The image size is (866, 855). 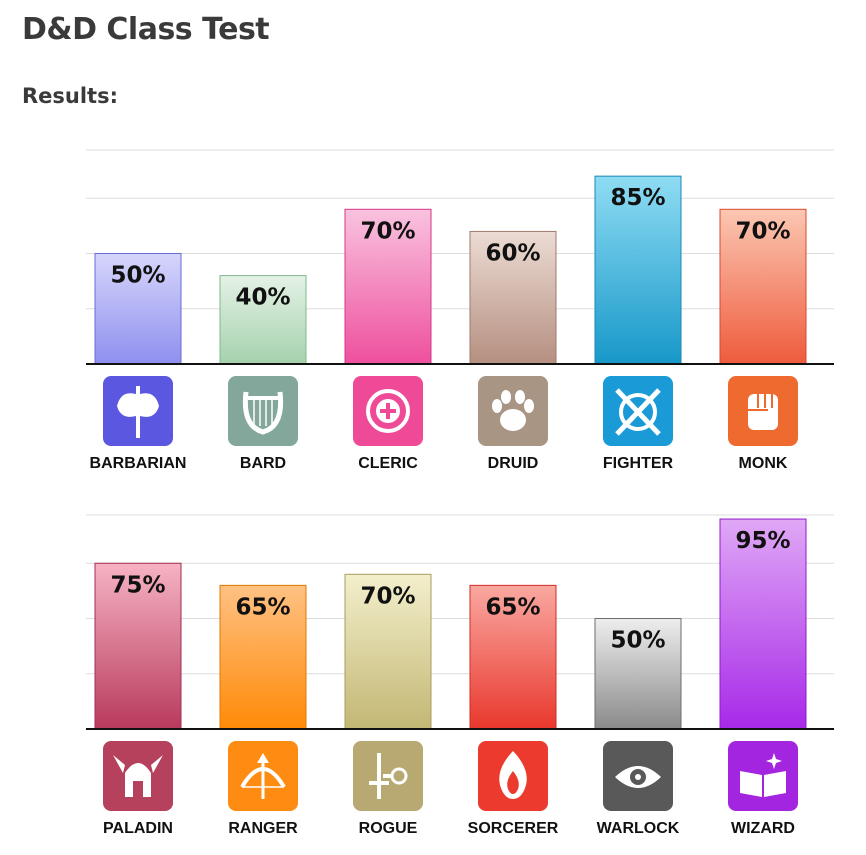 I want to click on lyre-icon, so click(x=263, y=411).